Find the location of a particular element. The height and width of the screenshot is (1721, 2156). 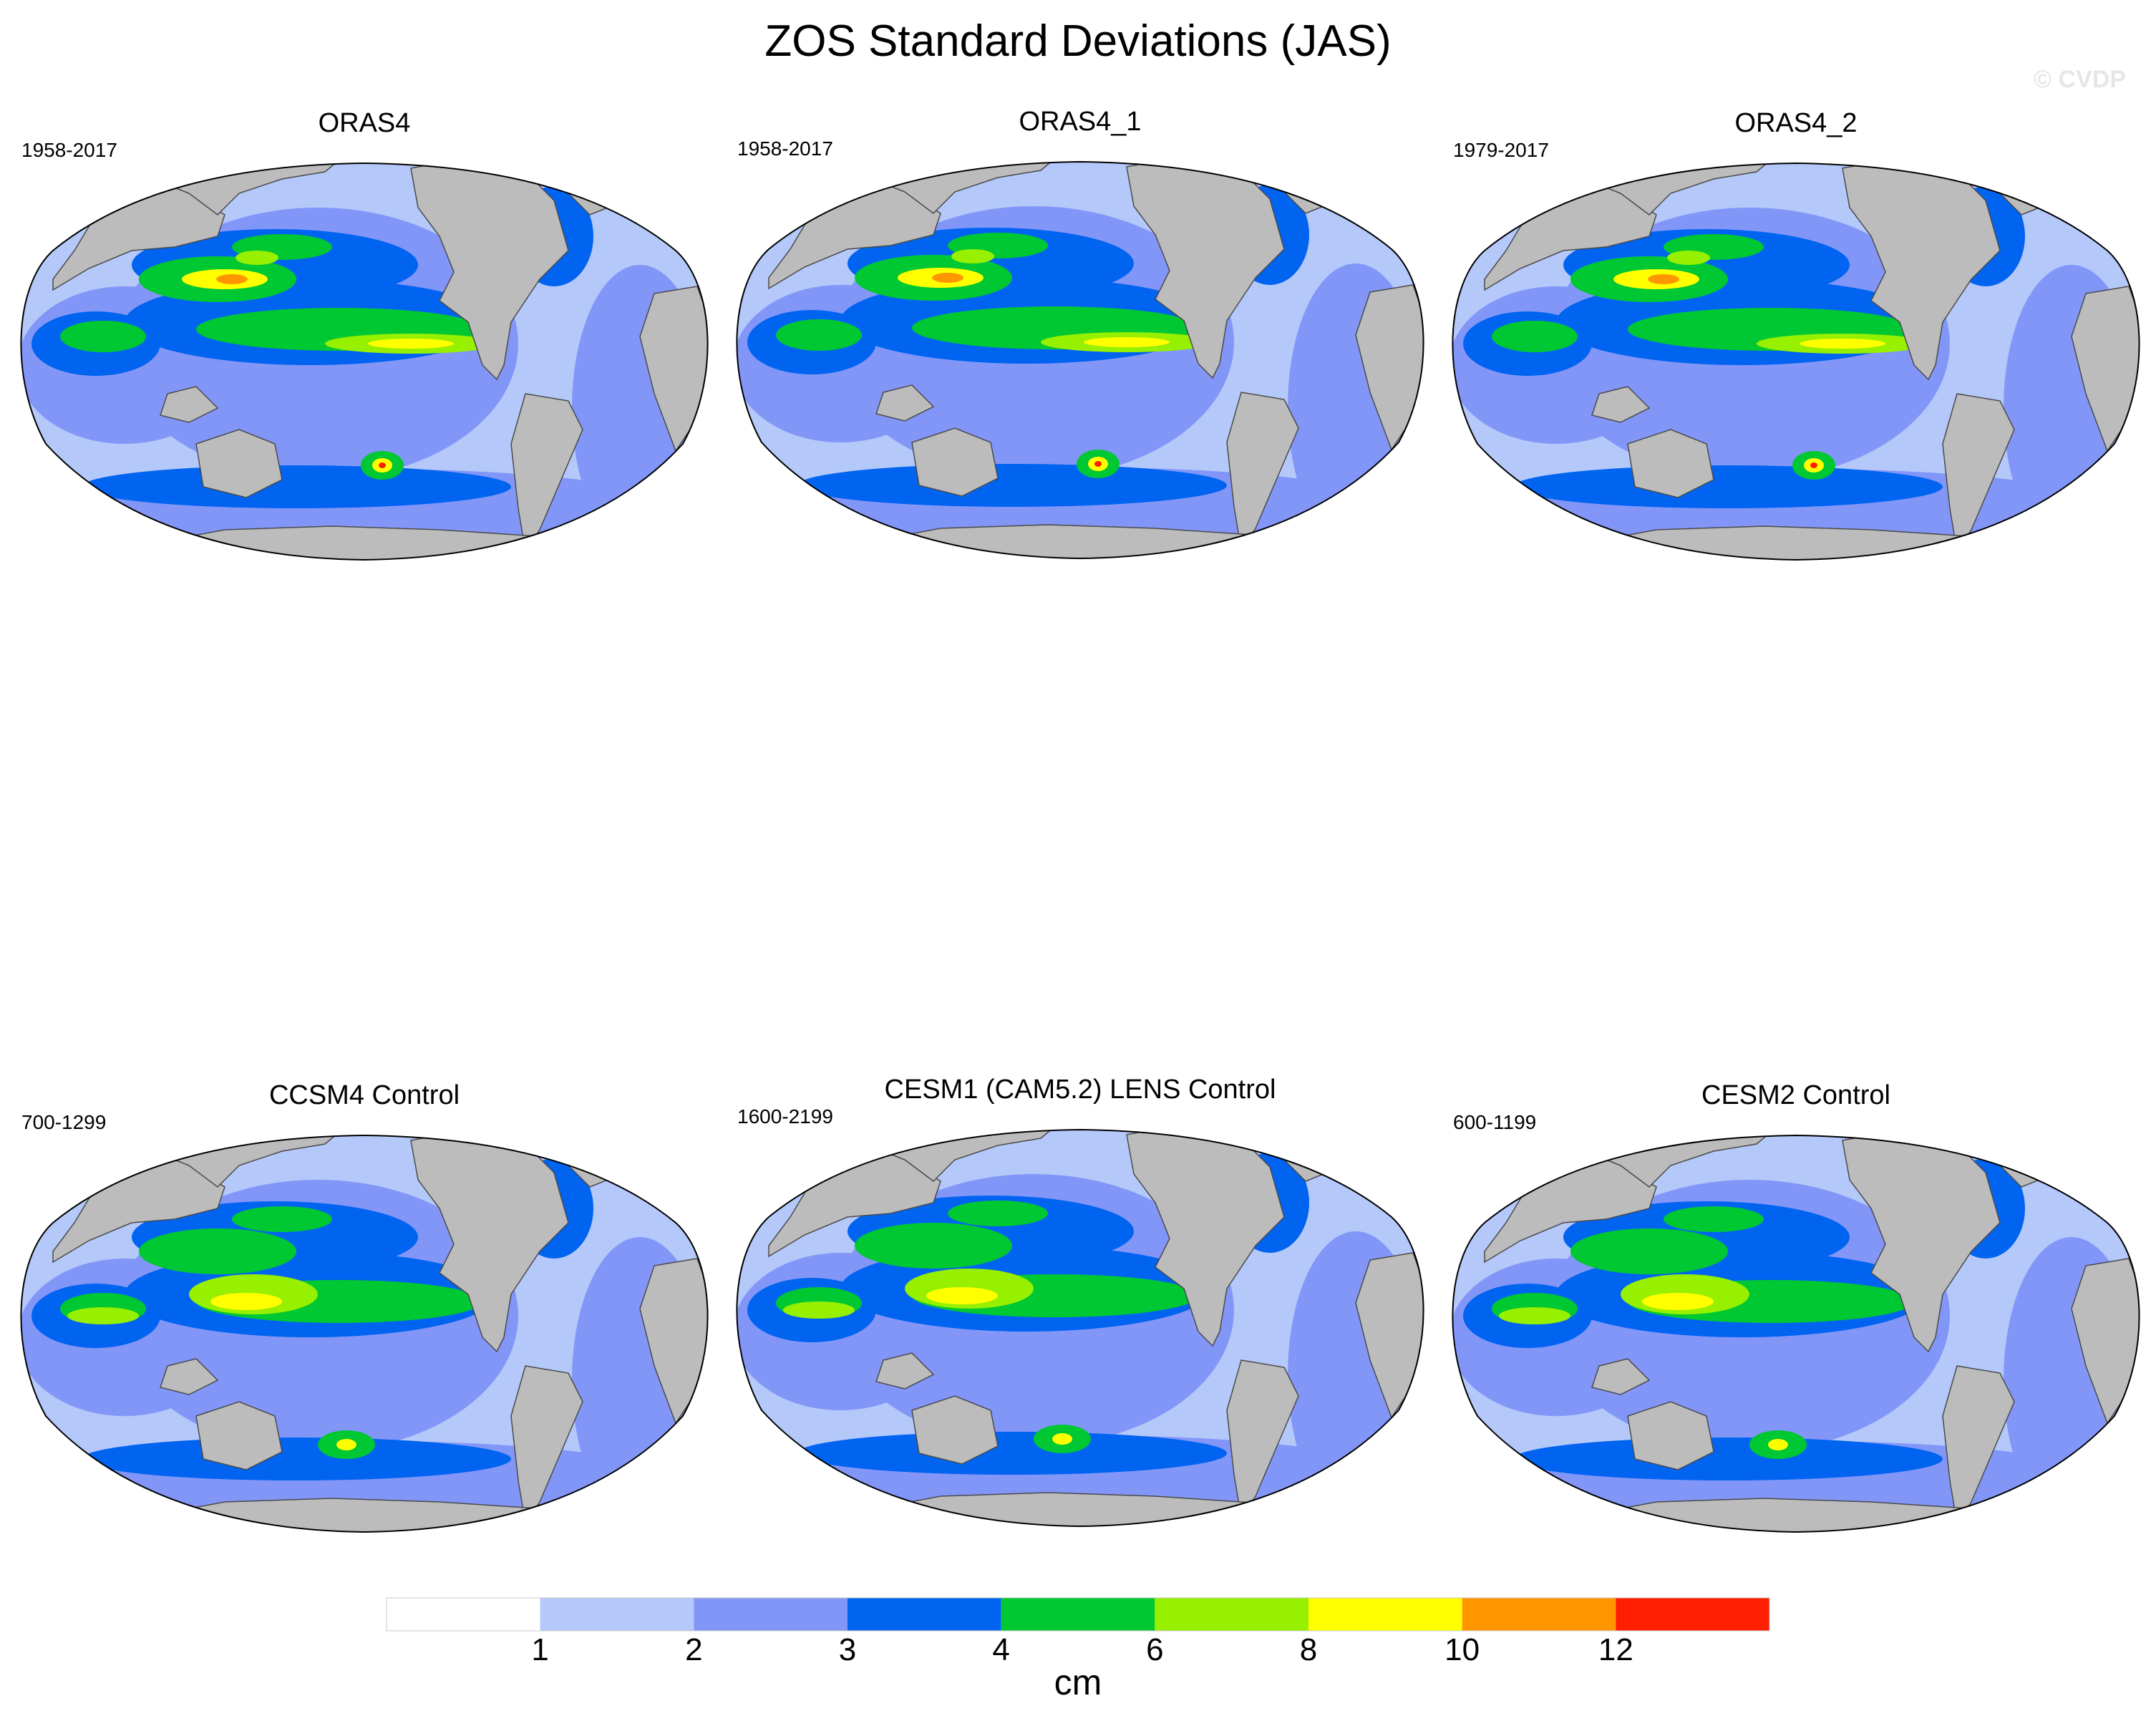

panel-title: CCSM4 Control is located at coordinates (364, 1095).